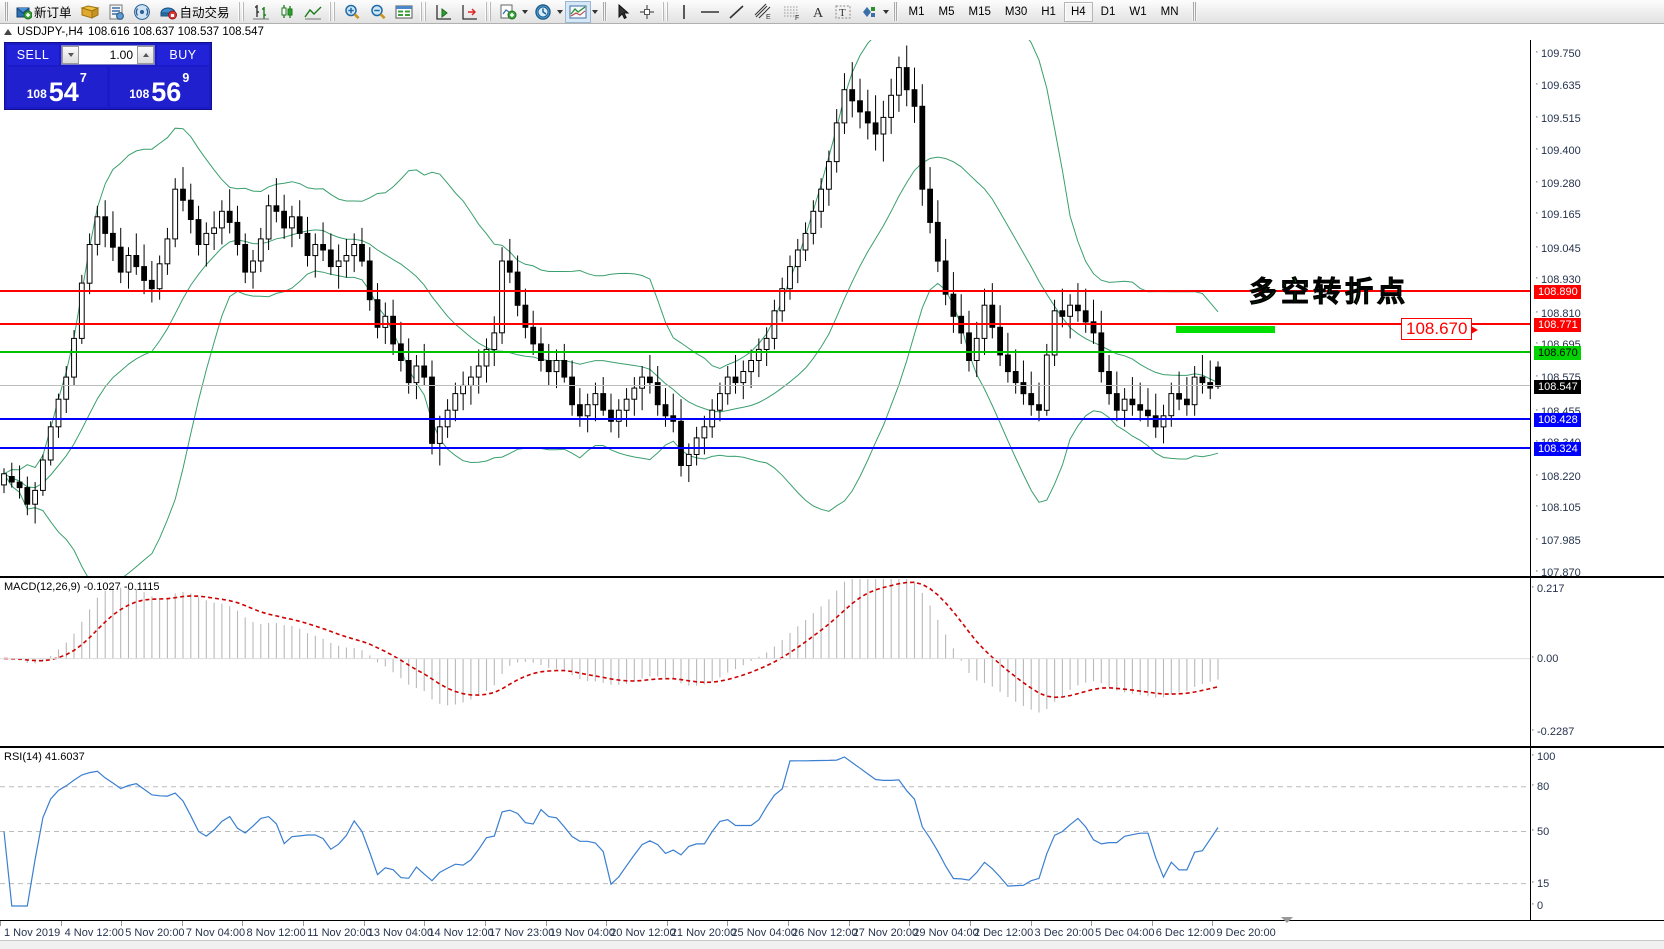 This screenshot has width=1664, height=949. Describe the element at coordinates (1537, 905) in the screenshot. I see `rsi-tick: 0` at that location.